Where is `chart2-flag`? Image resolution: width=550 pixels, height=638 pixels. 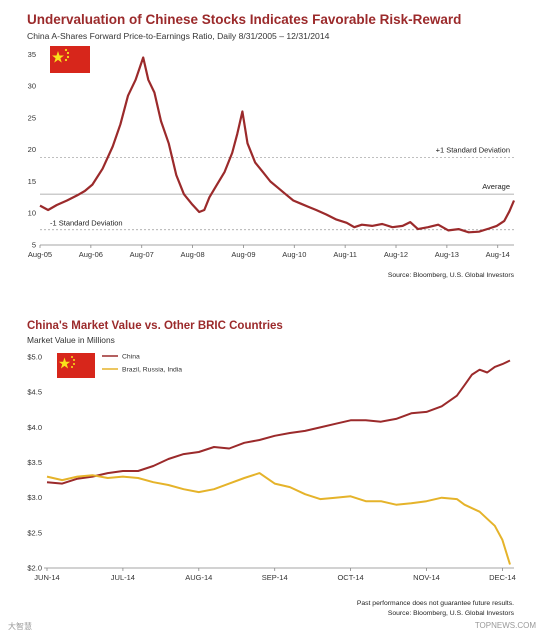
chart2-flag is located at coordinates (76, 365).